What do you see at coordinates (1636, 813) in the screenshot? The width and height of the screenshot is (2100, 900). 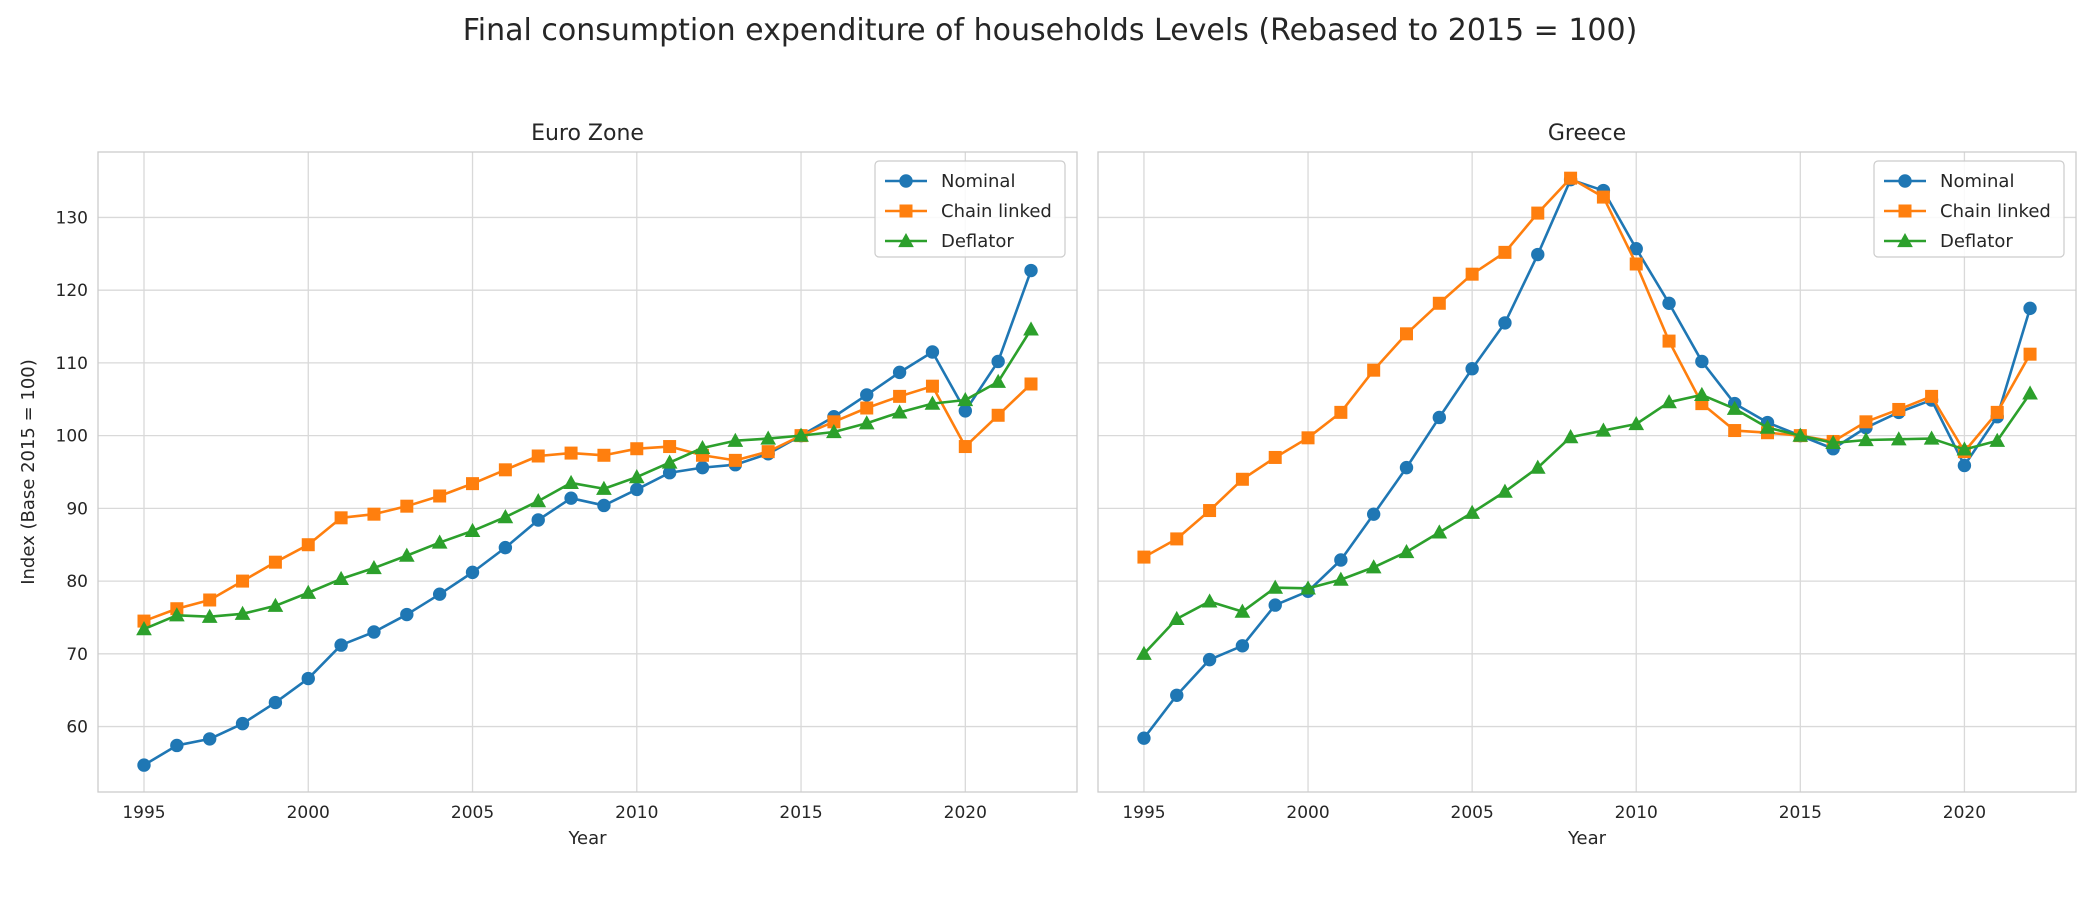 I see `x-tick-label: 2010` at bounding box center [1636, 813].